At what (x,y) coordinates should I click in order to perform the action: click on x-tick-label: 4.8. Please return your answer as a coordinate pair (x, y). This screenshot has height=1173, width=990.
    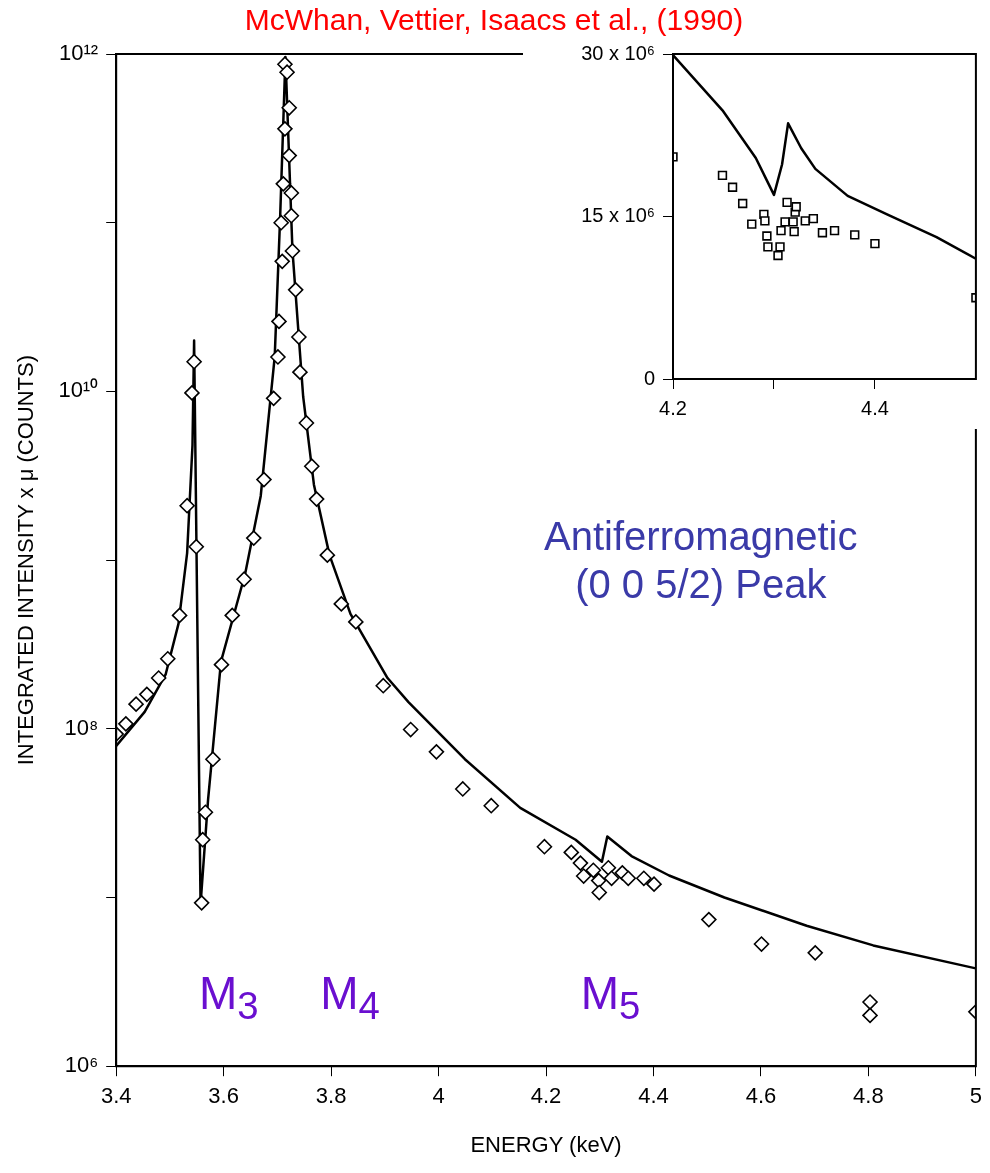
    Looking at the image, I should click on (868, 1096).